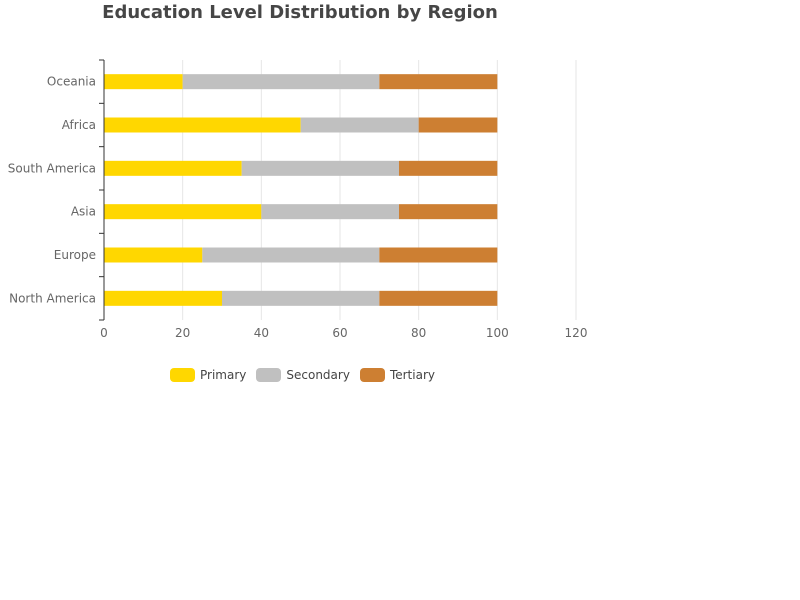 This screenshot has height=600, width=800. Describe the element at coordinates (52, 298) in the screenshot. I see `y-tick-label: North America` at that location.